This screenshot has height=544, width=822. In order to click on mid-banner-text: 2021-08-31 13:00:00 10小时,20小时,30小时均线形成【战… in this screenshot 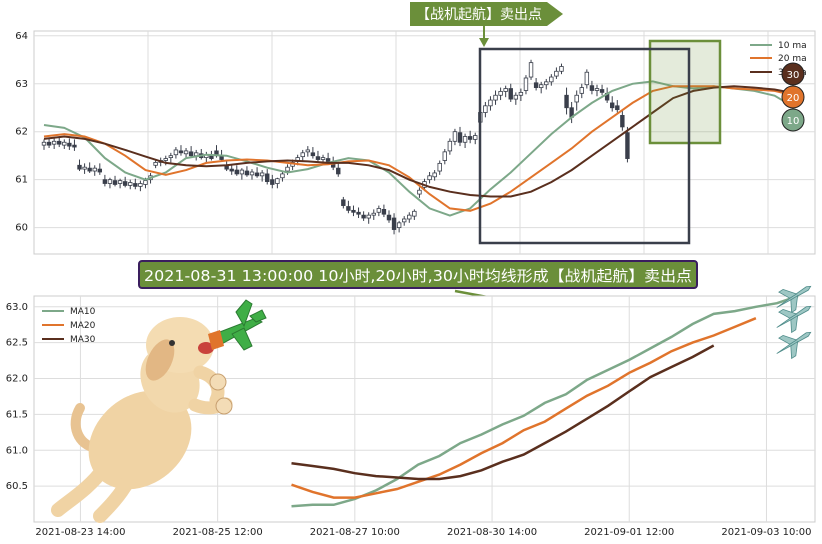, I will do `click(418, 276)`.